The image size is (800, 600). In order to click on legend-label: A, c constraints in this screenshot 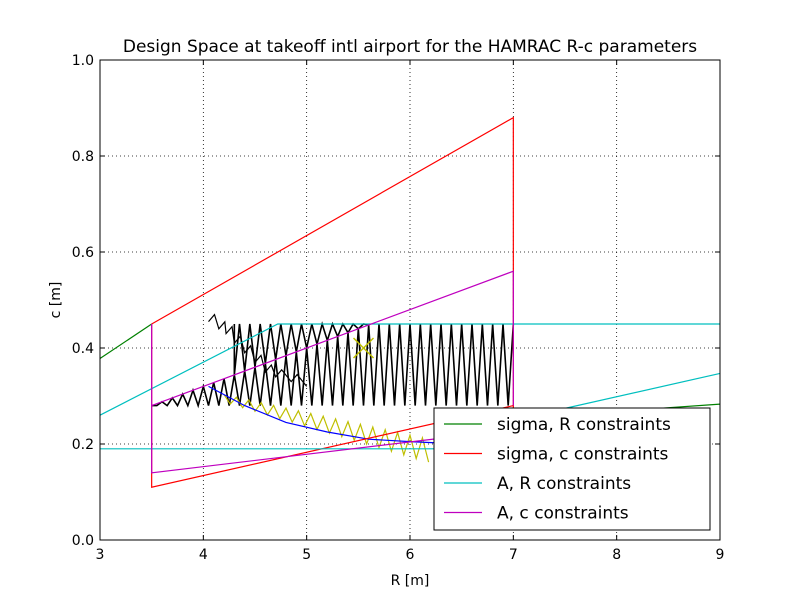, I will do `click(563, 514)`.